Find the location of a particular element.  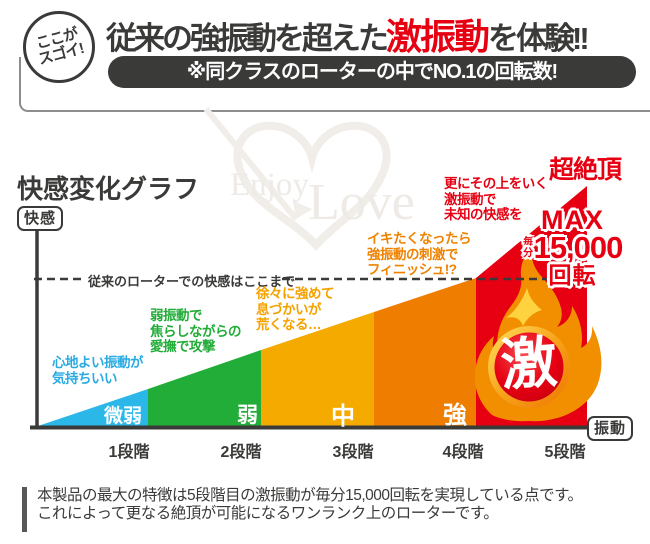

footer-text-line1: 本製品の最大の特徴は5段階目の激振動が毎分15,000回転を実現している点です。 is located at coordinates (310, 495).